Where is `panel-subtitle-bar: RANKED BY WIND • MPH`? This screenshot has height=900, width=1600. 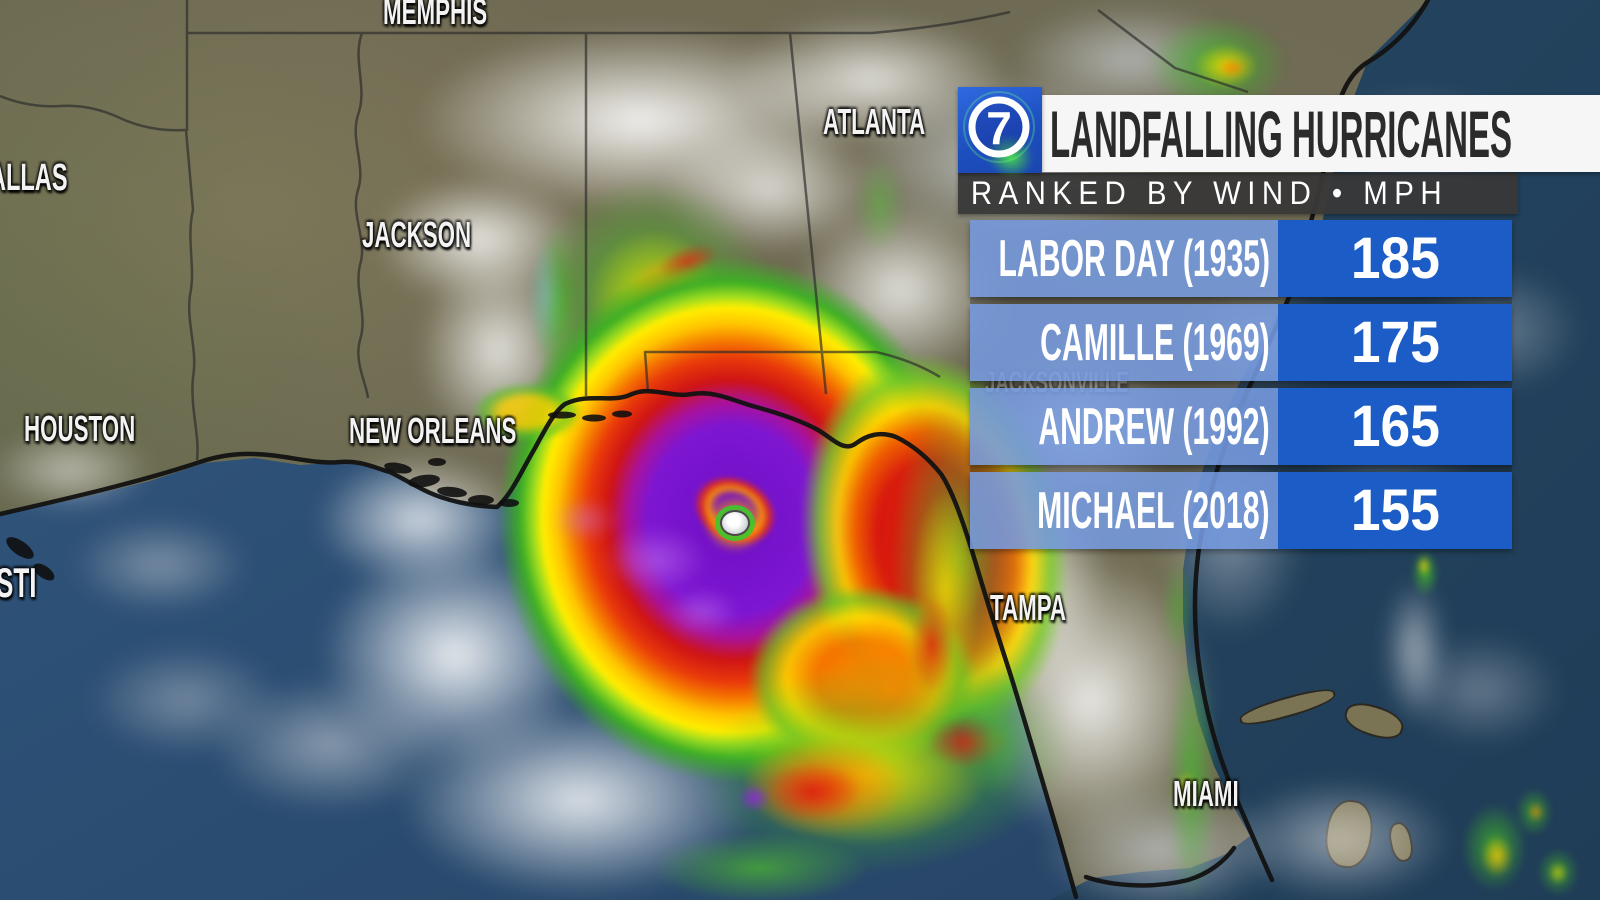 panel-subtitle-bar: RANKED BY WIND • MPH is located at coordinates (1238, 193).